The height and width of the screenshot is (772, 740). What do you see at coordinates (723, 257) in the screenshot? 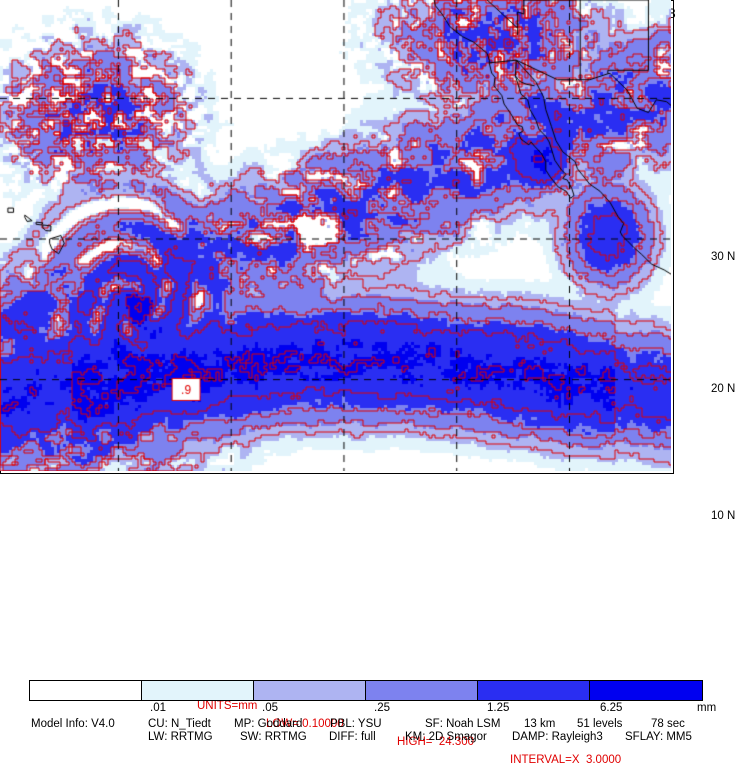
I see `lat-tick-30-N: 30 N` at bounding box center [723, 257].